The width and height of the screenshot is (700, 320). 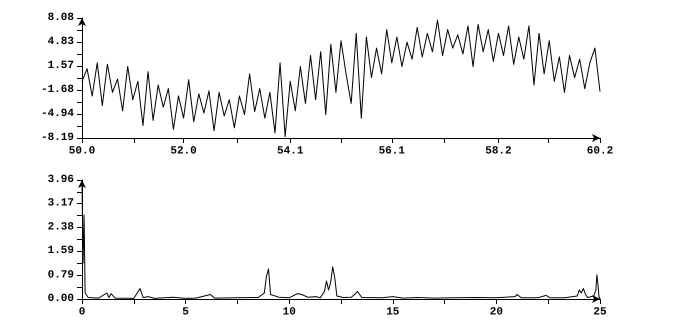 What do you see at coordinates (61, 42) in the screenshot?
I see `y-tick-label: 4.83` at bounding box center [61, 42].